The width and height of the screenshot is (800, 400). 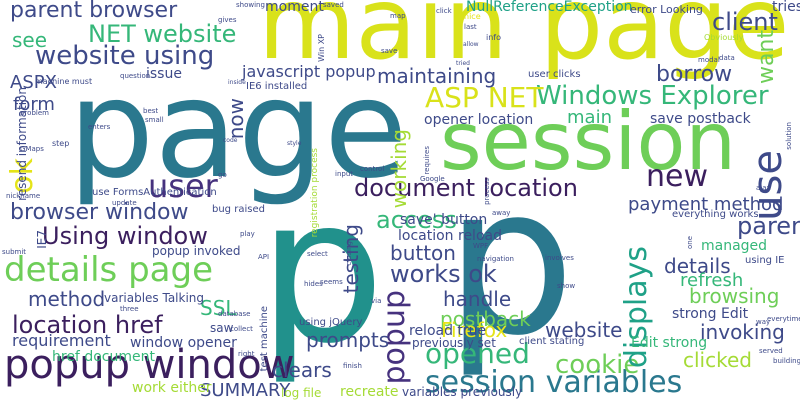 I want to click on word-popup-invoked: popup invoked, so click(x=196, y=251).